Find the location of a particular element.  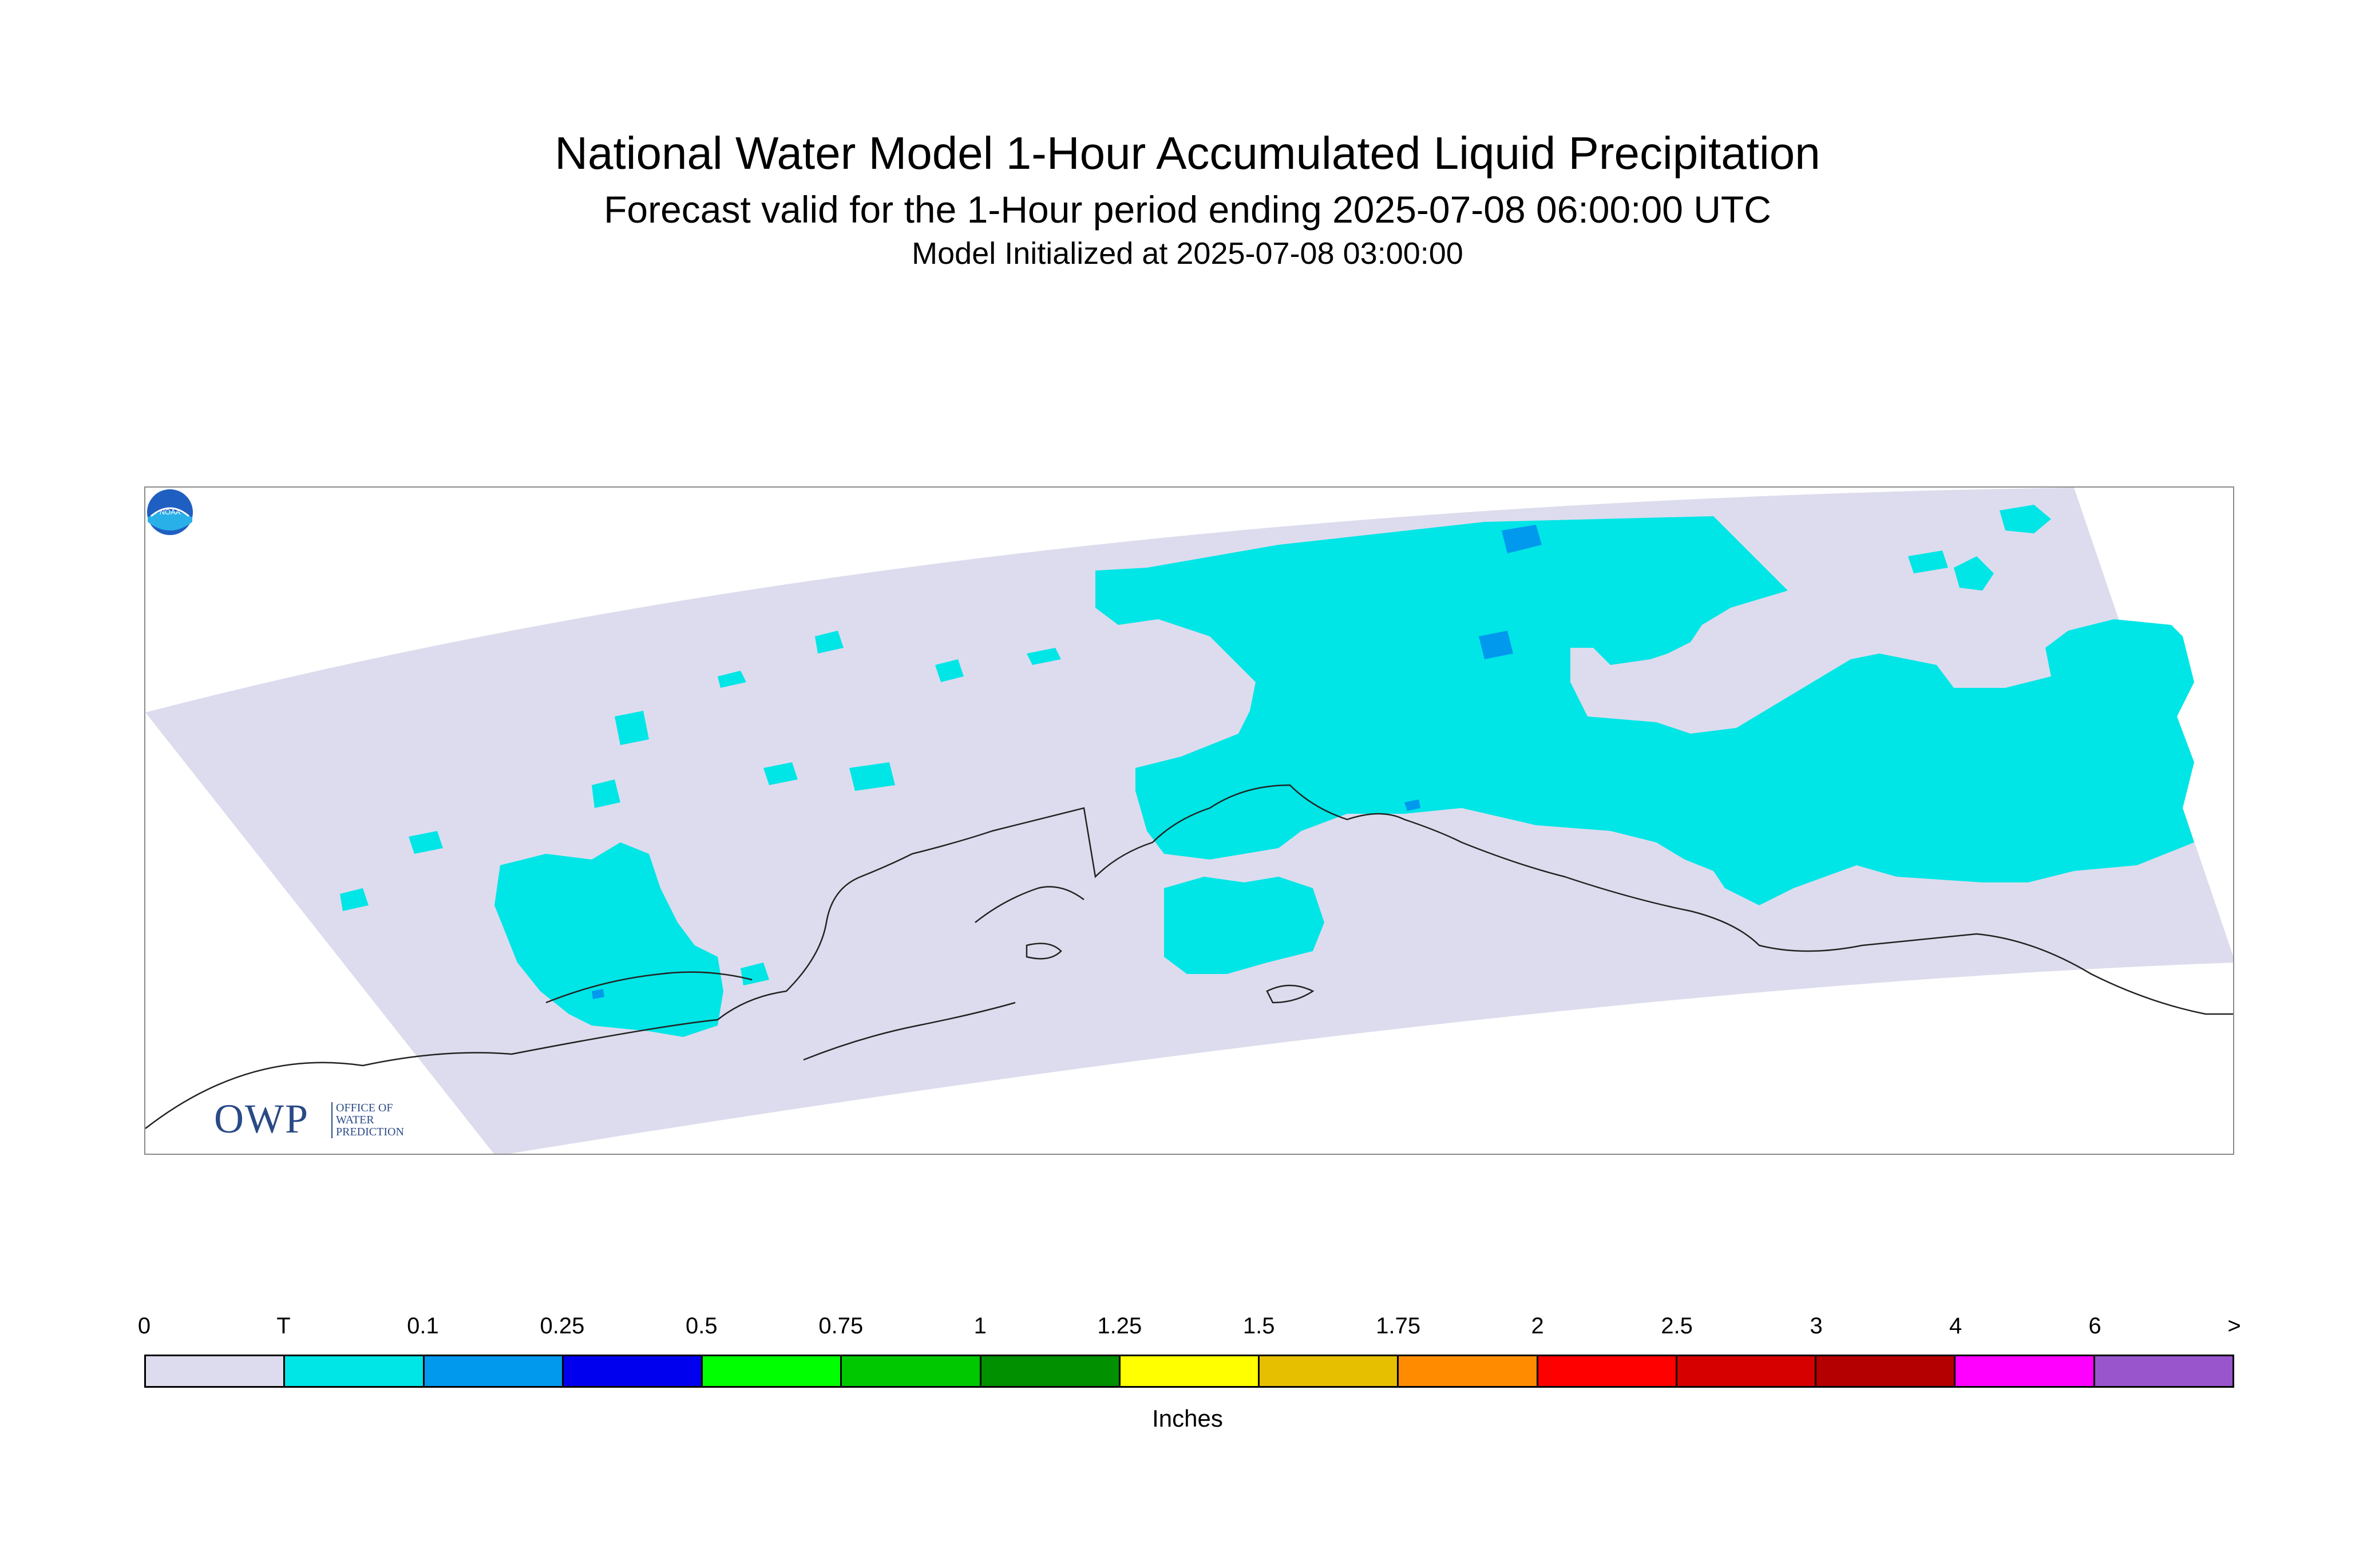

legend-label-3: 0.25 is located at coordinates (562, 1326).